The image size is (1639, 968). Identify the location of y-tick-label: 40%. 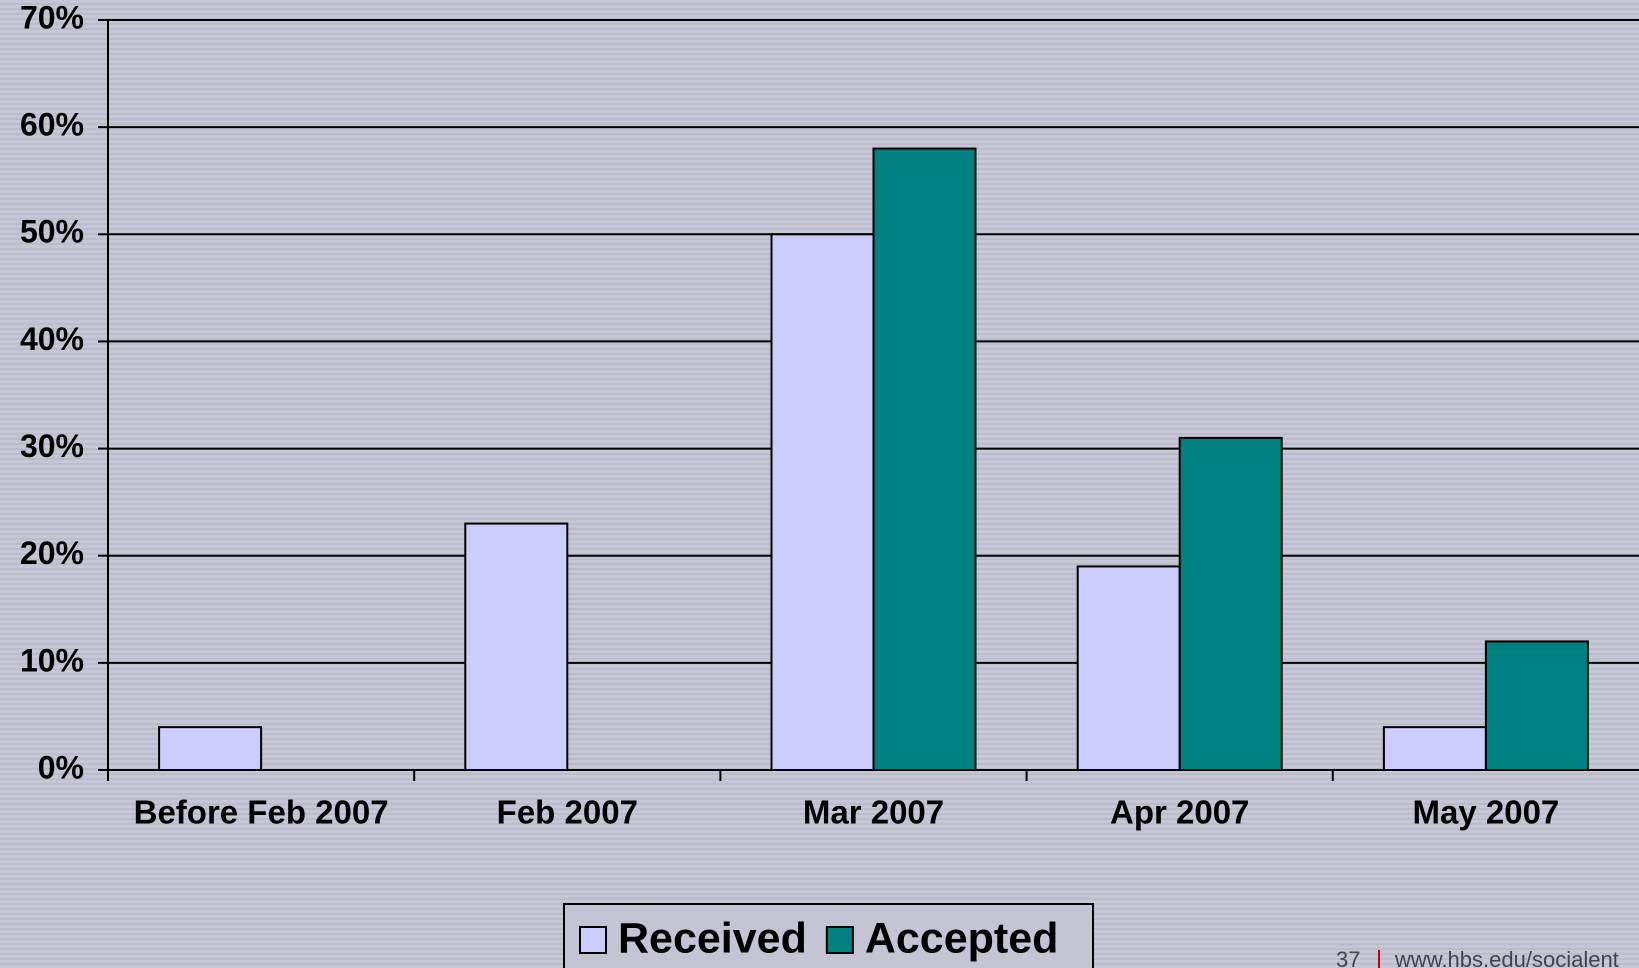
(52, 339).